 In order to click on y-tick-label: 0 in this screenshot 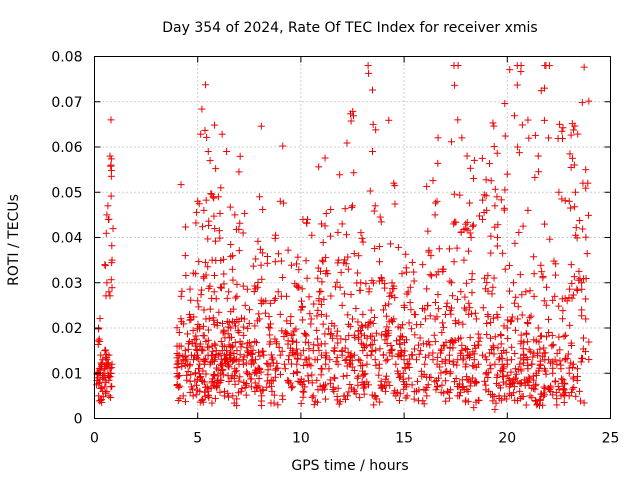, I will do `click(78, 420)`.